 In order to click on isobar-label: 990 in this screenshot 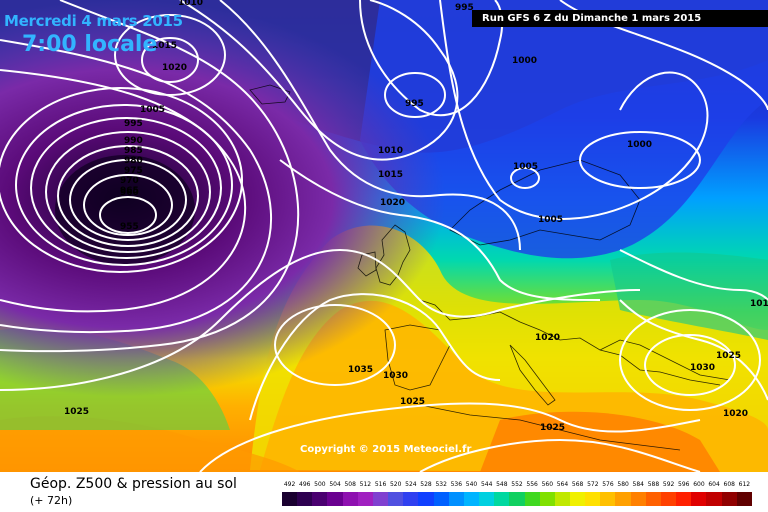, I will do `click(133, 141)`.